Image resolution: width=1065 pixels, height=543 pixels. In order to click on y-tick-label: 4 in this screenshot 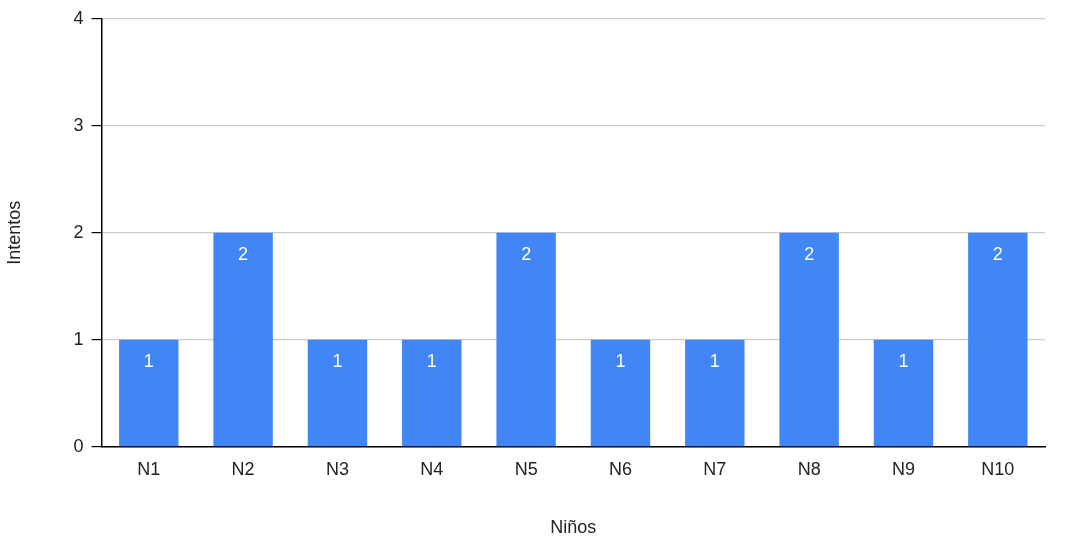, I will do `click(78, 17)`.